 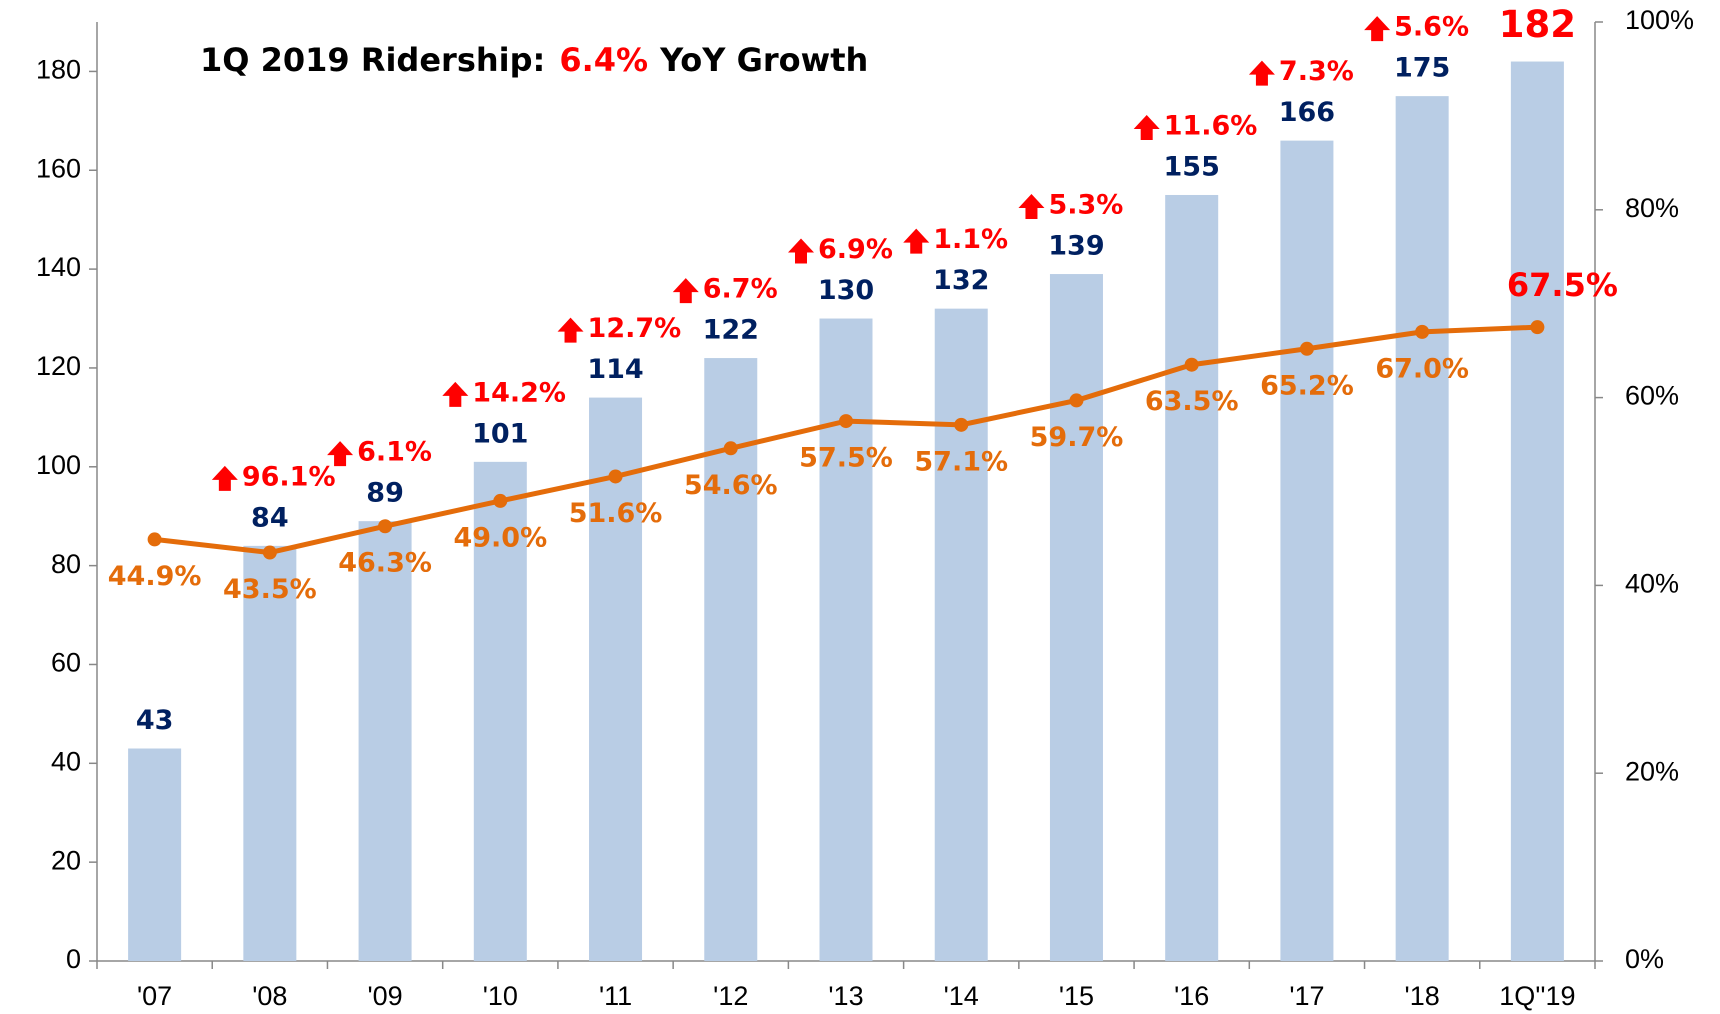 What do you see at coordinates (961, 280) in the screenshot?
I see `bar-label: 132` at bounding box center [961, 280].